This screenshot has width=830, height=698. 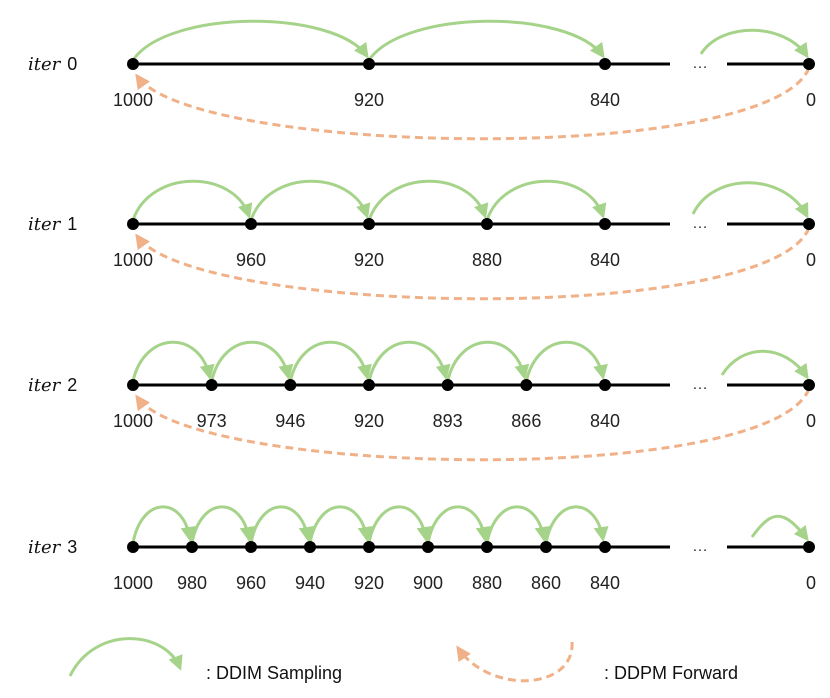 I want to click on timestep-label: 900, so click(x=428, y=583).